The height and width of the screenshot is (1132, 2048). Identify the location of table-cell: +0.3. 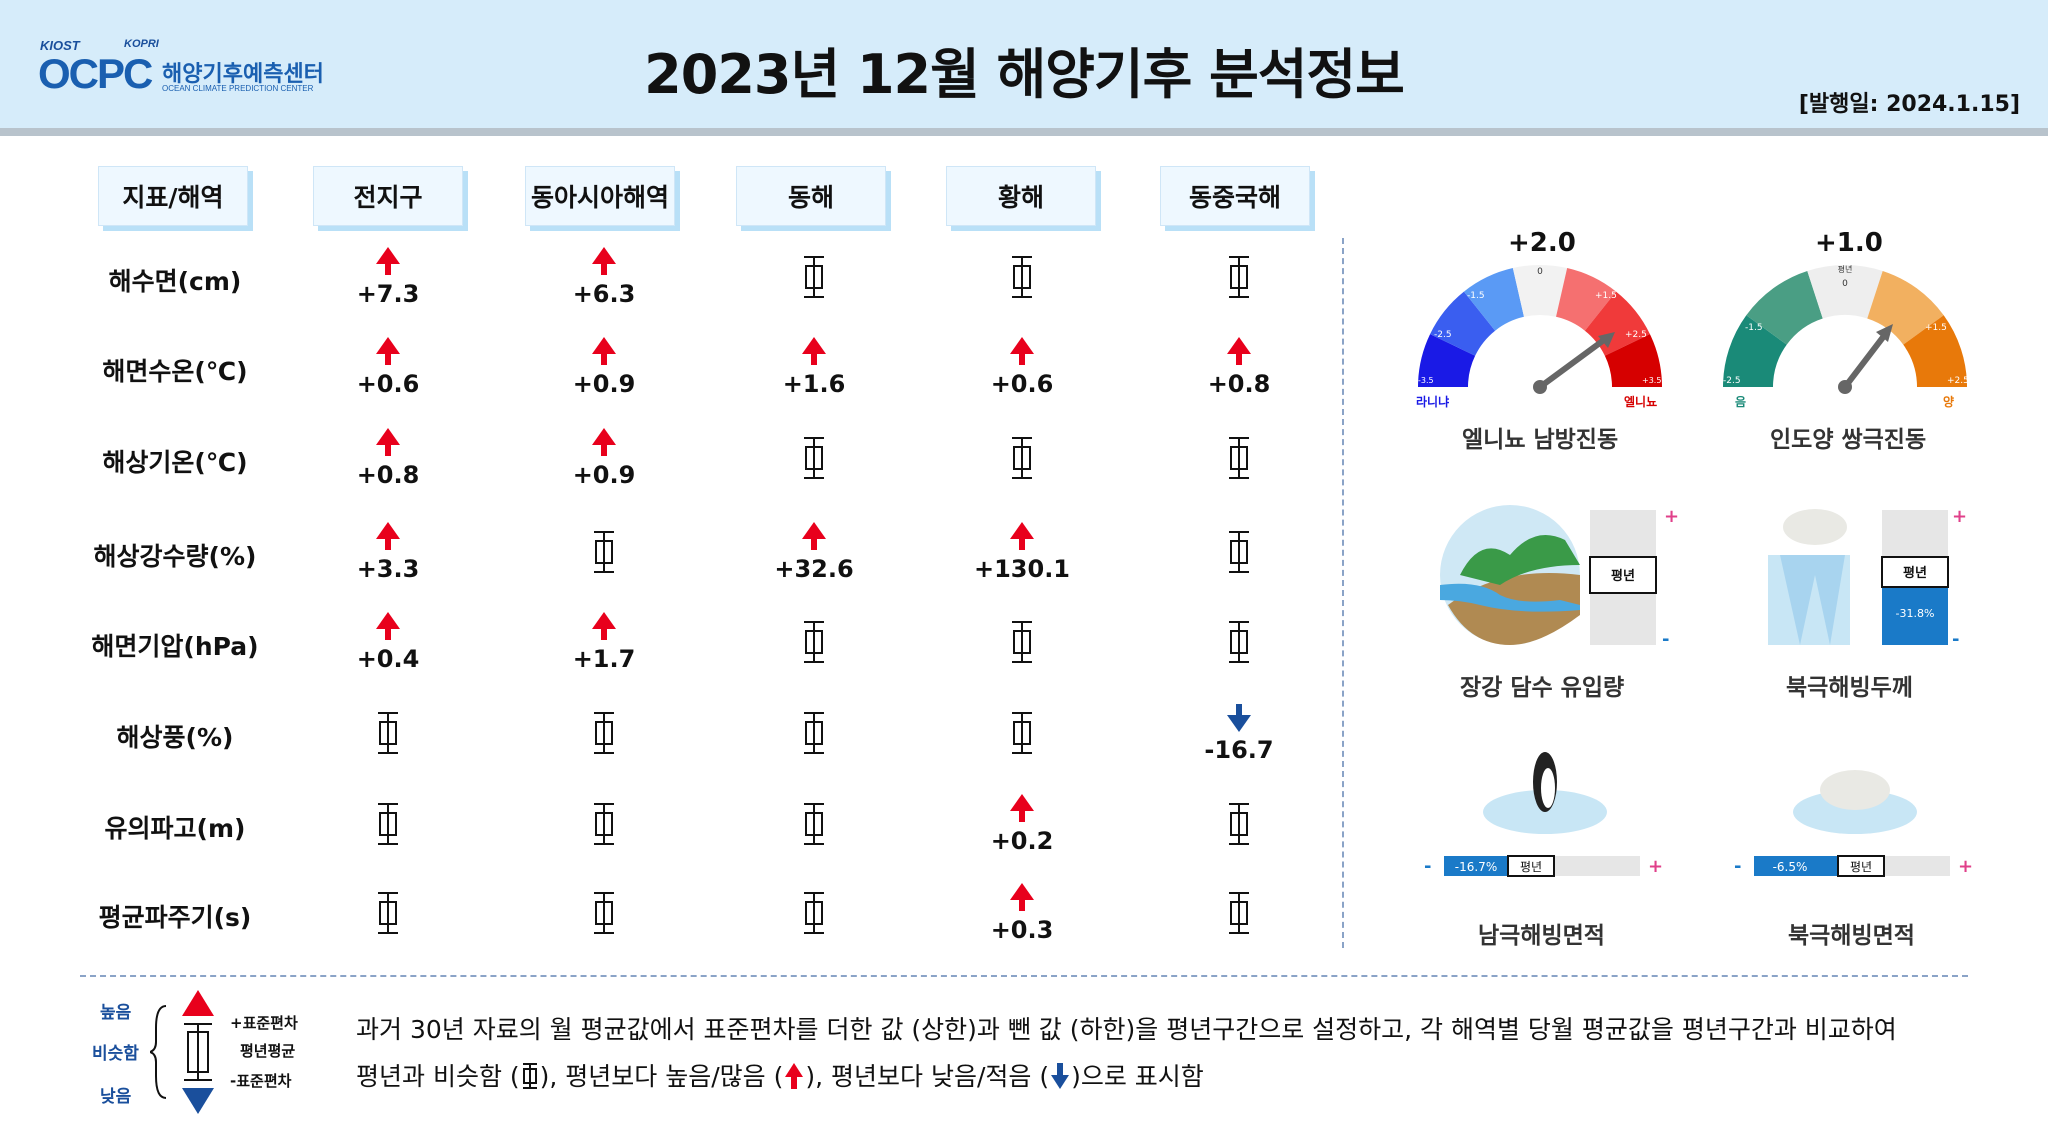
(1022, 922).